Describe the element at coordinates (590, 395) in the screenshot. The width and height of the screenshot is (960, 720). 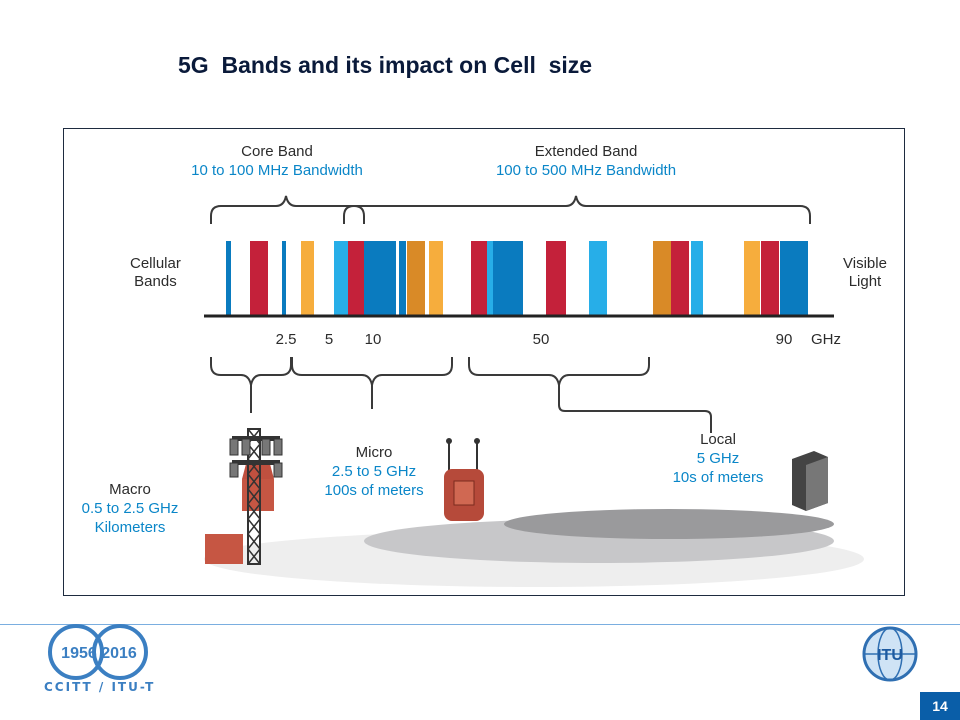
I see `local-brace` at that location.